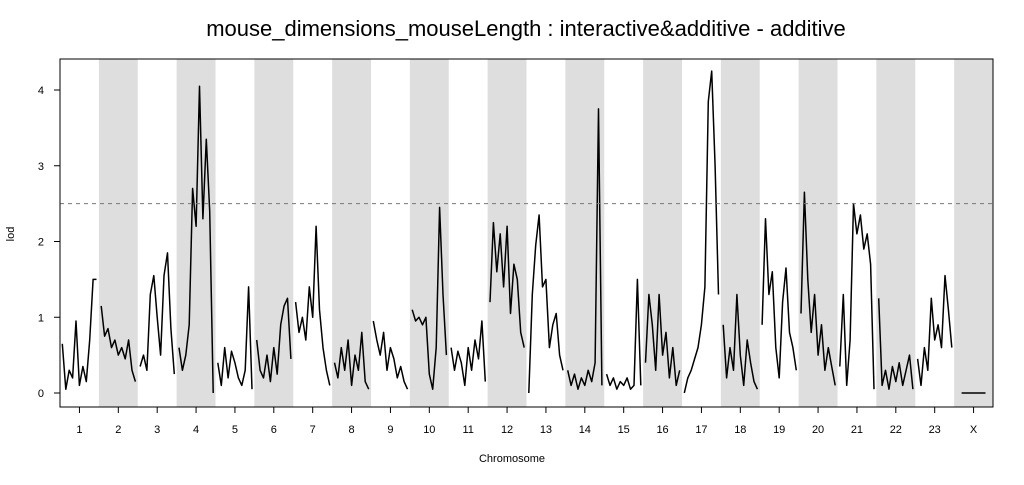  What do you see at coordinates (624, 430) in the screenshot?
I see `x-tick-label-15: 15` at bounding box center [624, 430].